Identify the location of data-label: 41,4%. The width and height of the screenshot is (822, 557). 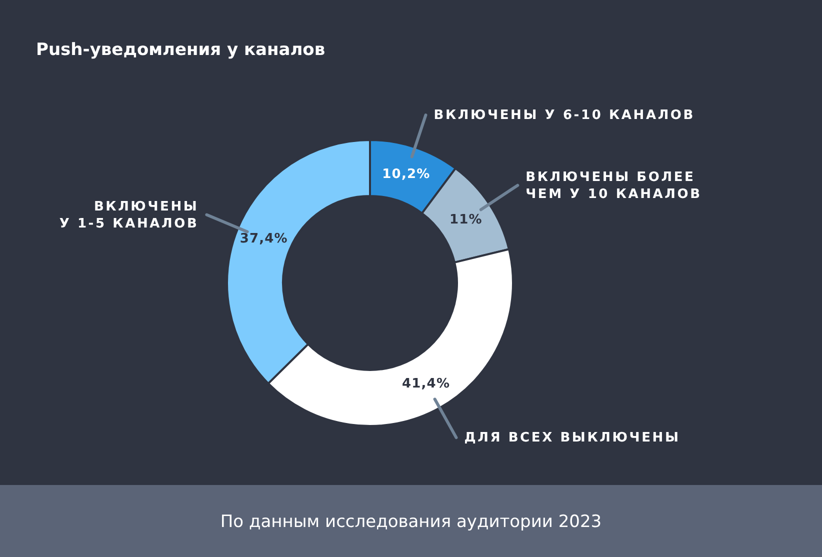
(426, 383).